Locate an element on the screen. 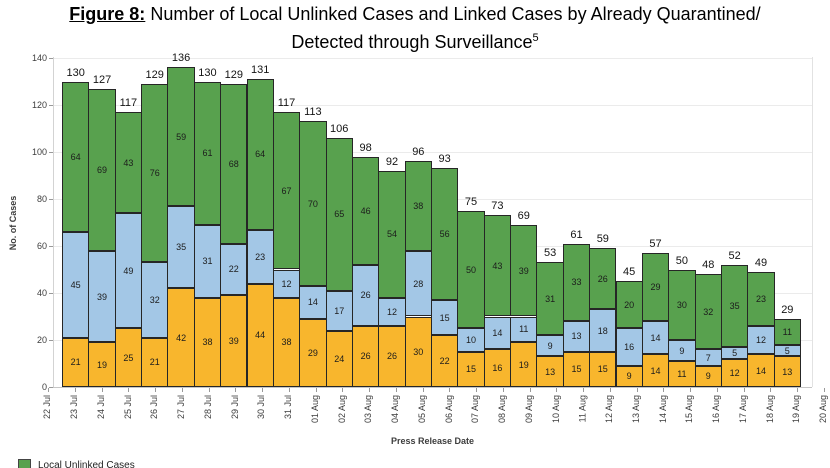 The height and width of the screenshot is (468, 830). bar-total-label: 117 is located at coordinates (286, 103).